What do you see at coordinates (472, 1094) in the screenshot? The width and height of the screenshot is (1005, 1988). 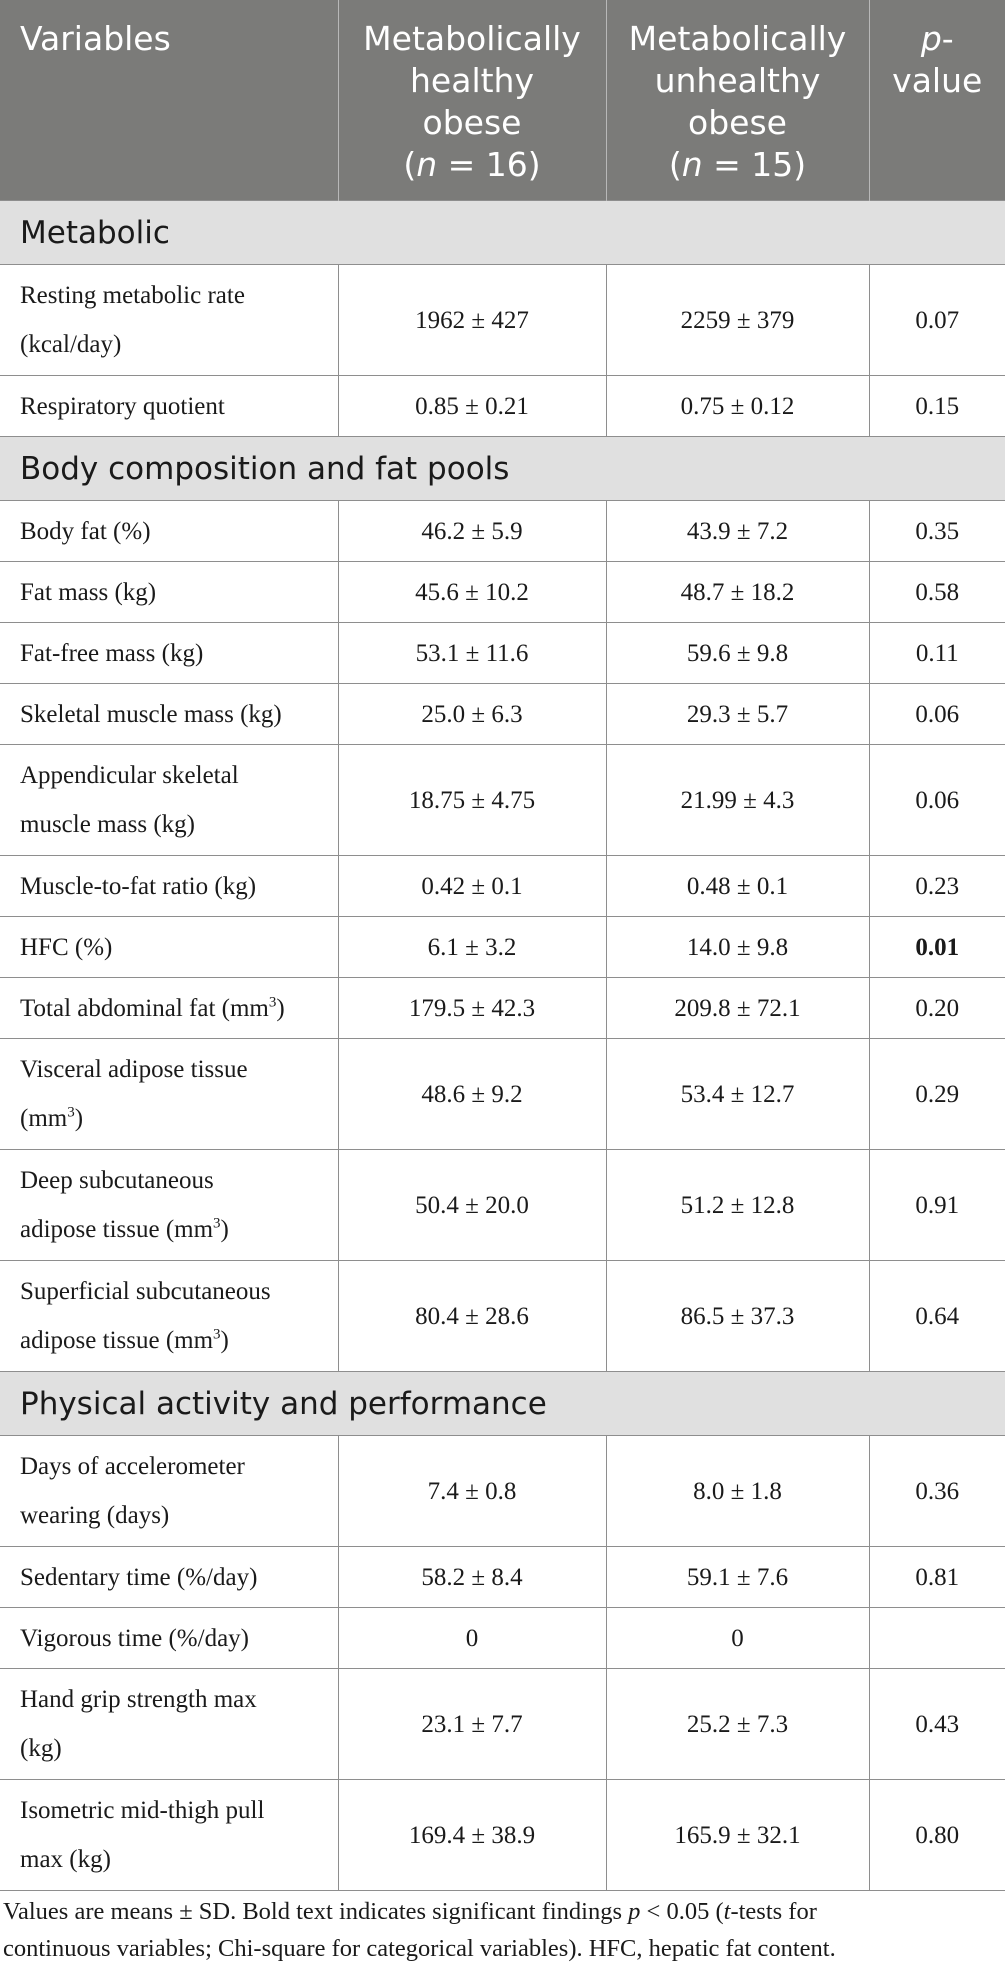 I see `mho-value: 48.6 ± 9.2` at bounding box center [472, 1094].